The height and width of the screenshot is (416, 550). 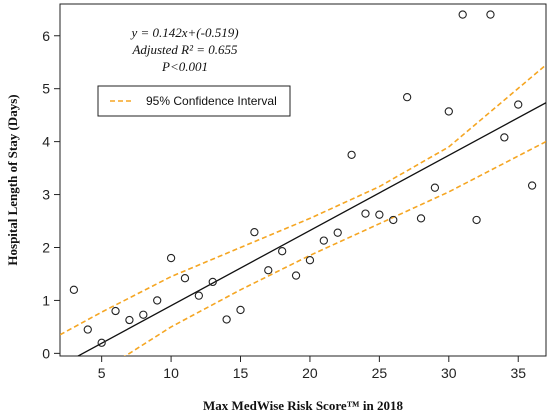 I want to click on r-squared-text: Adjusted R² = 0.655, so click(x=184, y=49).